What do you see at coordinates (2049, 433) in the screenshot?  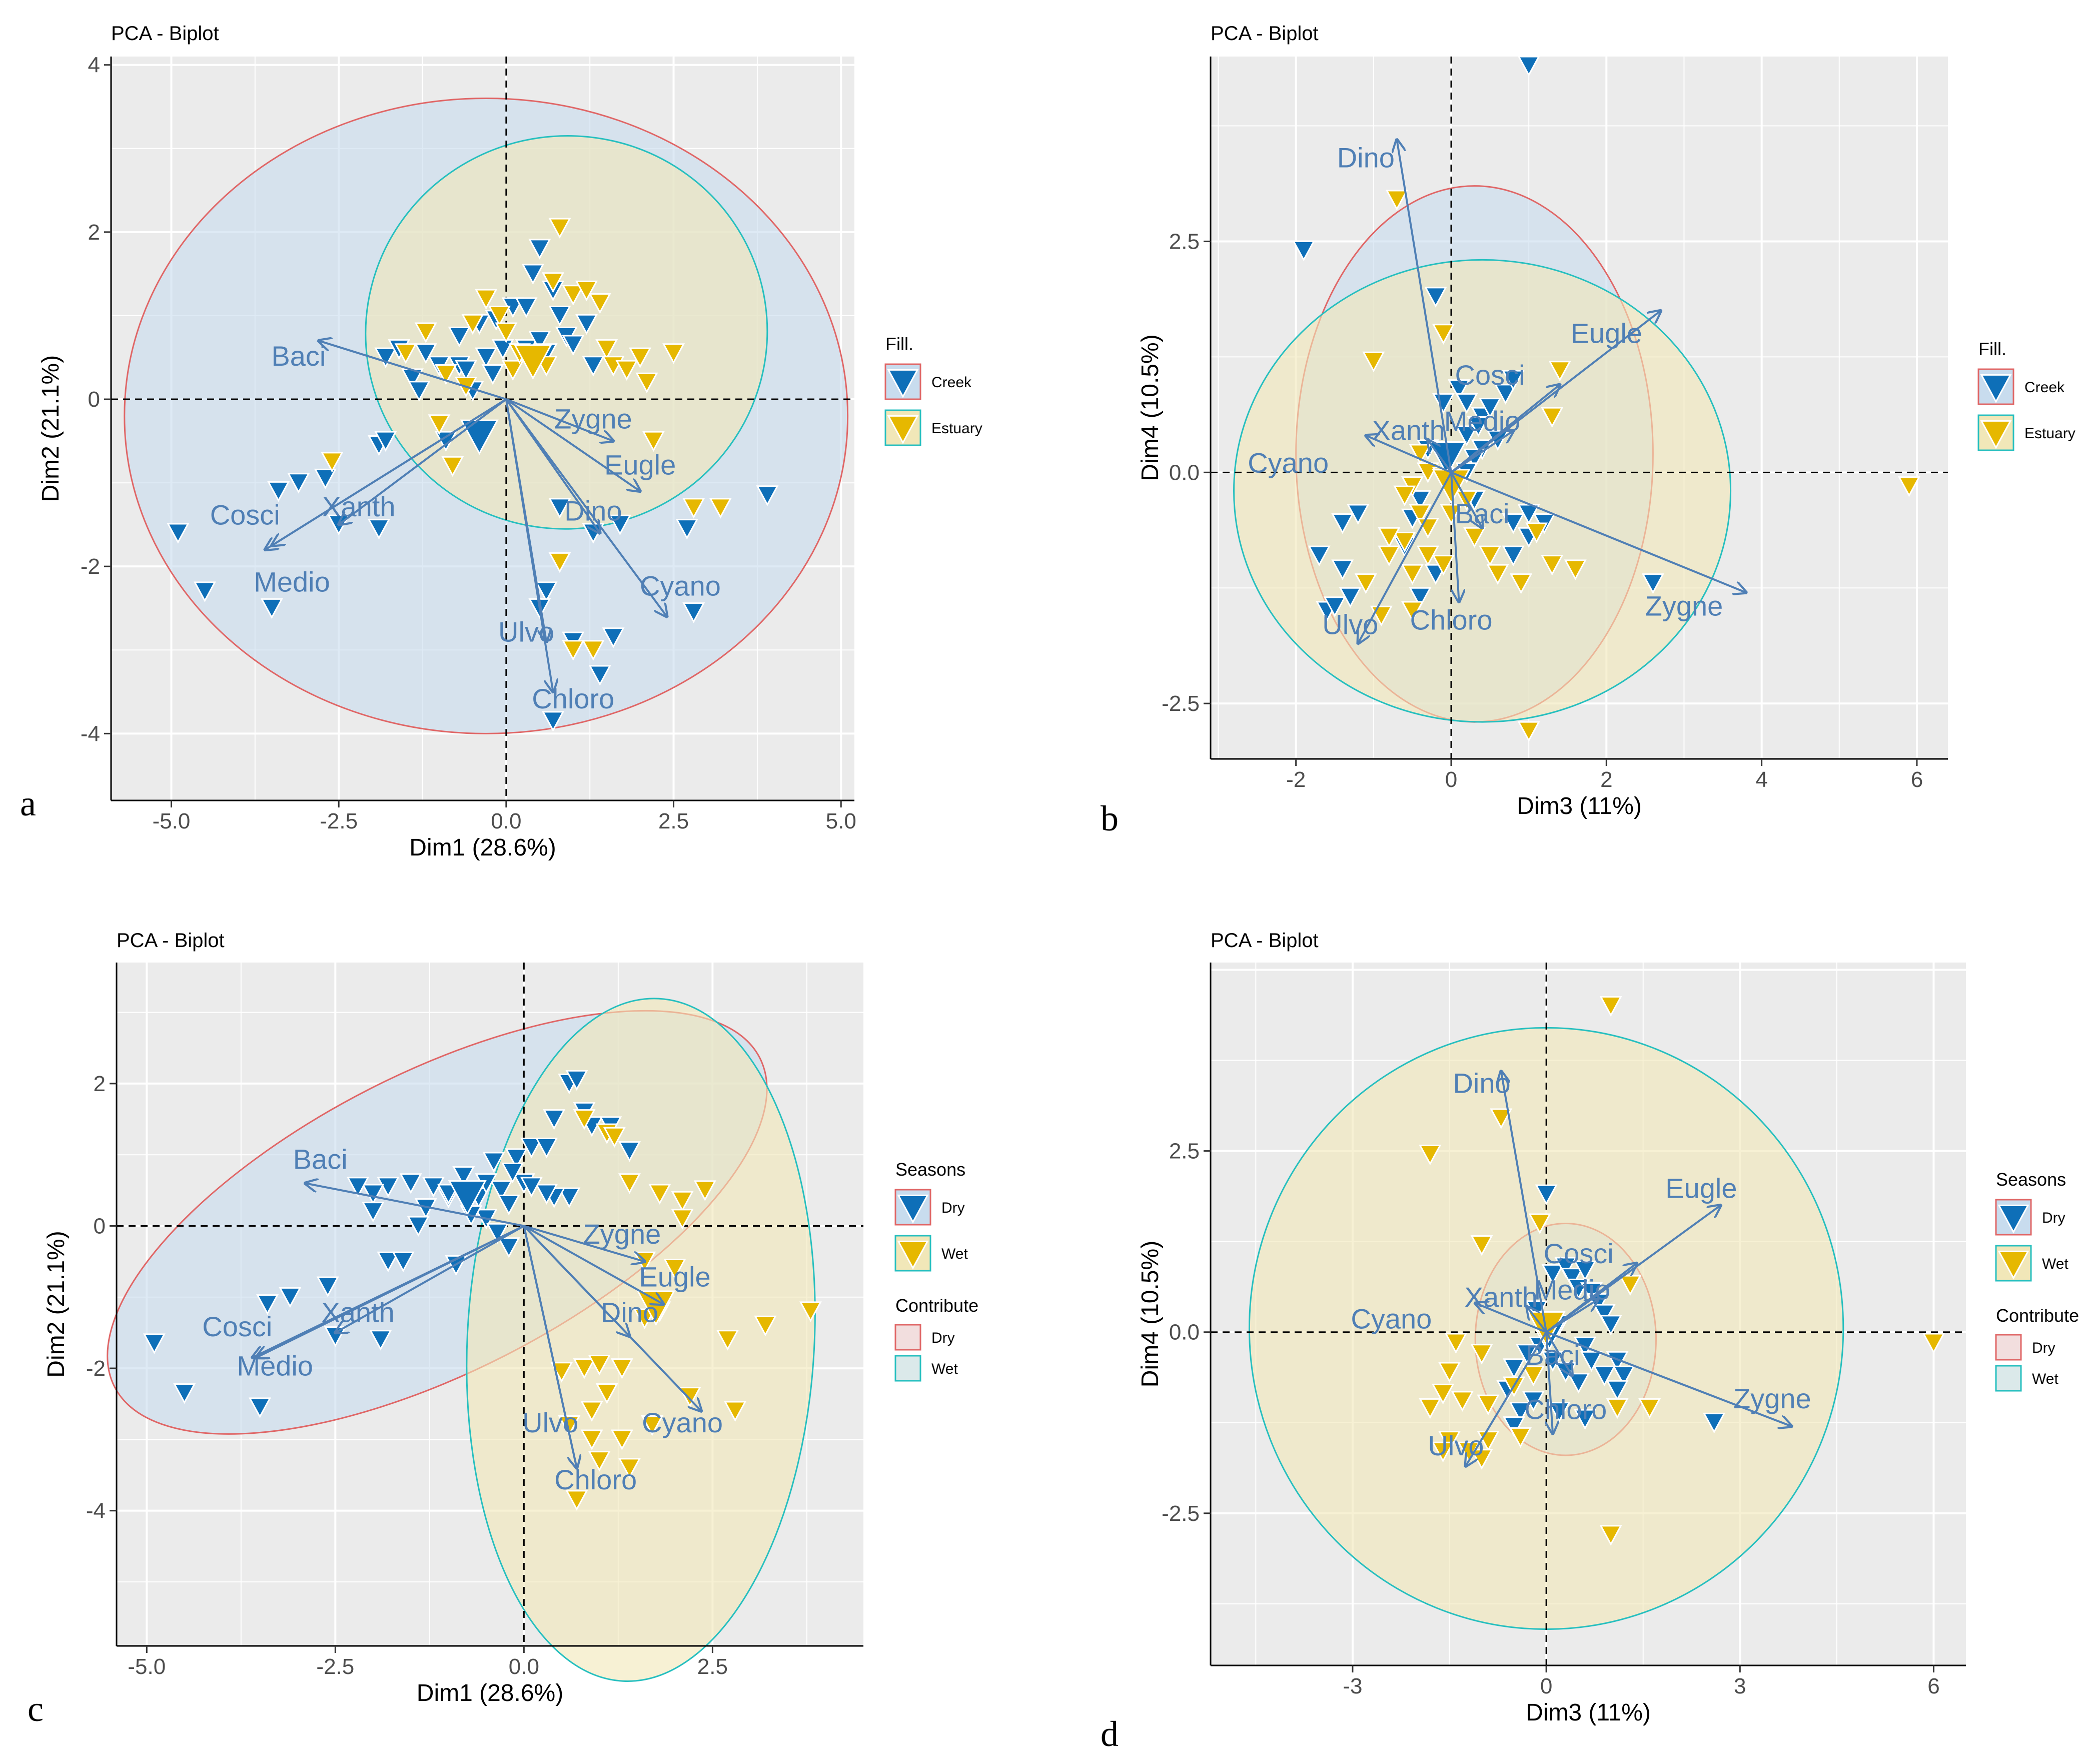 I see `legend-label: Estuary` at bounding box center [2049, 433].